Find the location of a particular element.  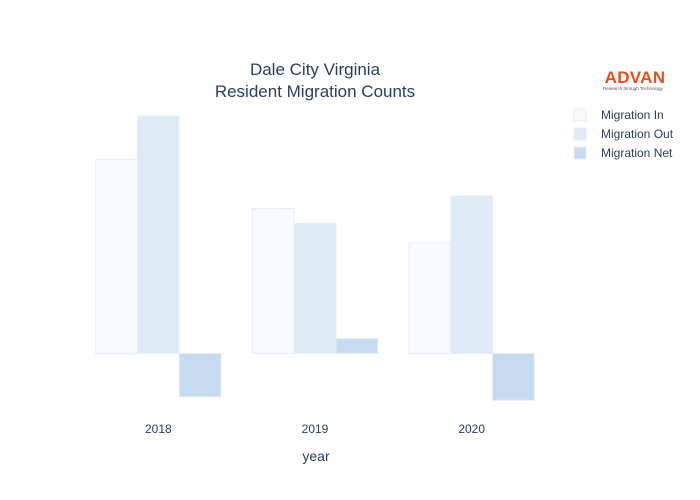

legend-item-migration-net: Migration Net is located at coordinates (623, 153).